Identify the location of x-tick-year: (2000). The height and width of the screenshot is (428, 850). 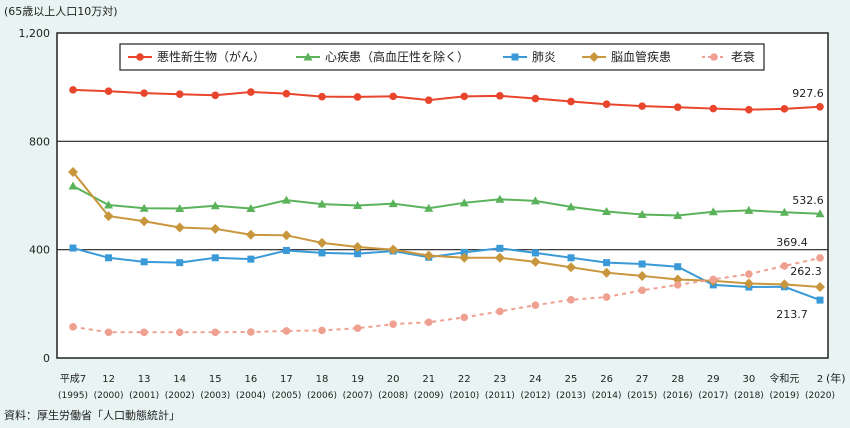
(109, 396).